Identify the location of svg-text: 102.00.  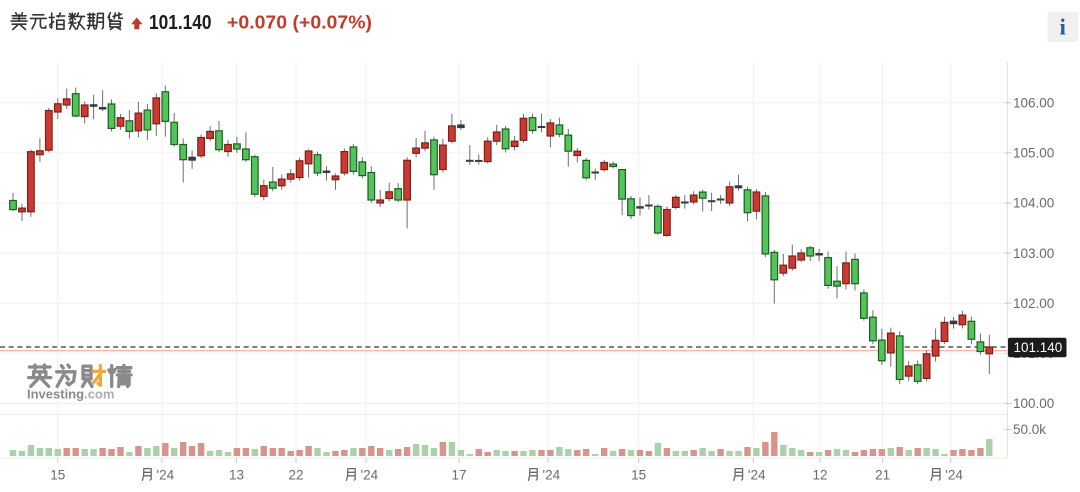
(1033, 303).